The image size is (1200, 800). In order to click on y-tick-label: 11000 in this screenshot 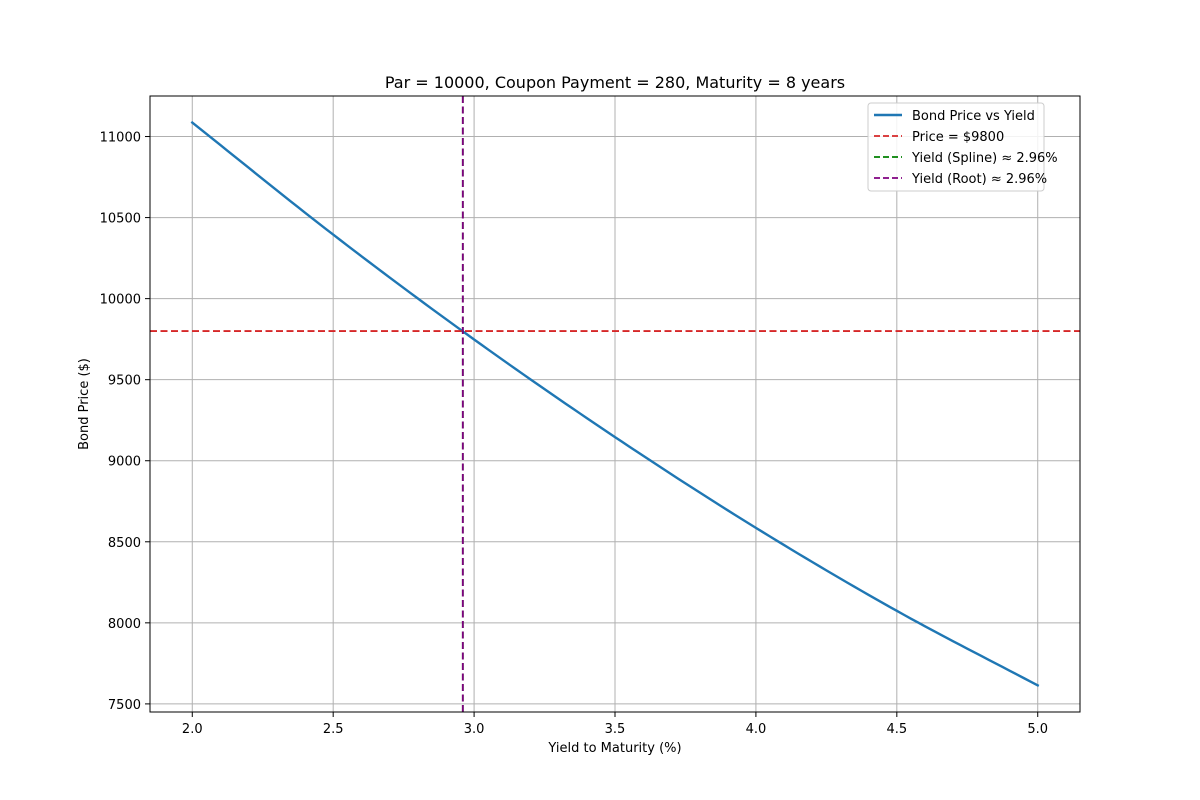, I will do `click(120, 138)`.